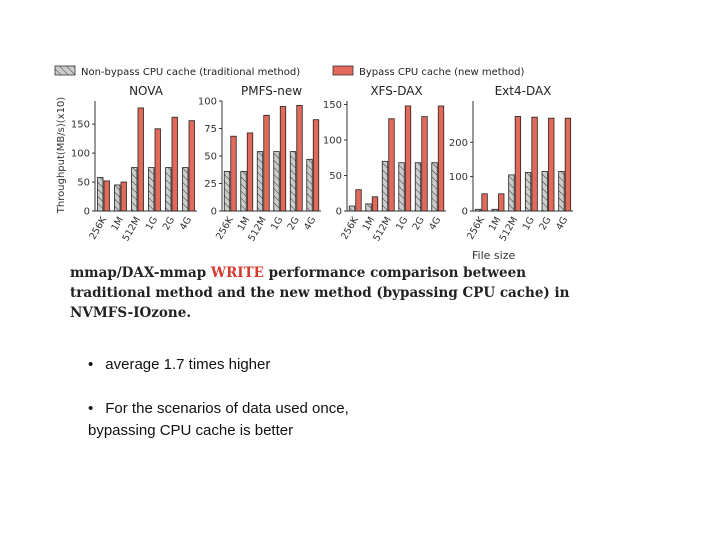  Describe the element at coordinates (458, 143) in the screenshot. I see `y-tick-label: 200` at that location.